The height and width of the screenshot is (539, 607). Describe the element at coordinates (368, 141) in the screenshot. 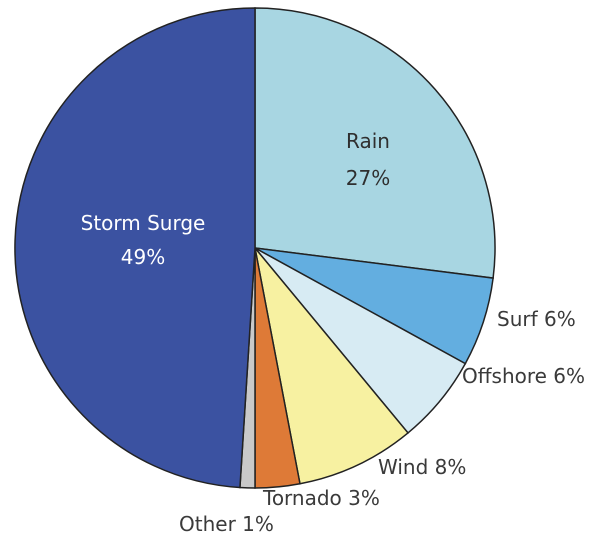

I see `rain-label: Rain` at that location.